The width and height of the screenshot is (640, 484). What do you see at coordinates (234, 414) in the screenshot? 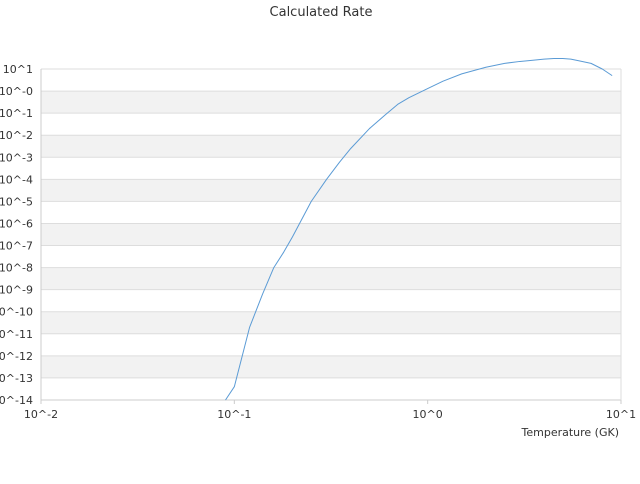
I see `x-tick-label: 10^-1` at bounding box center [234, 414].